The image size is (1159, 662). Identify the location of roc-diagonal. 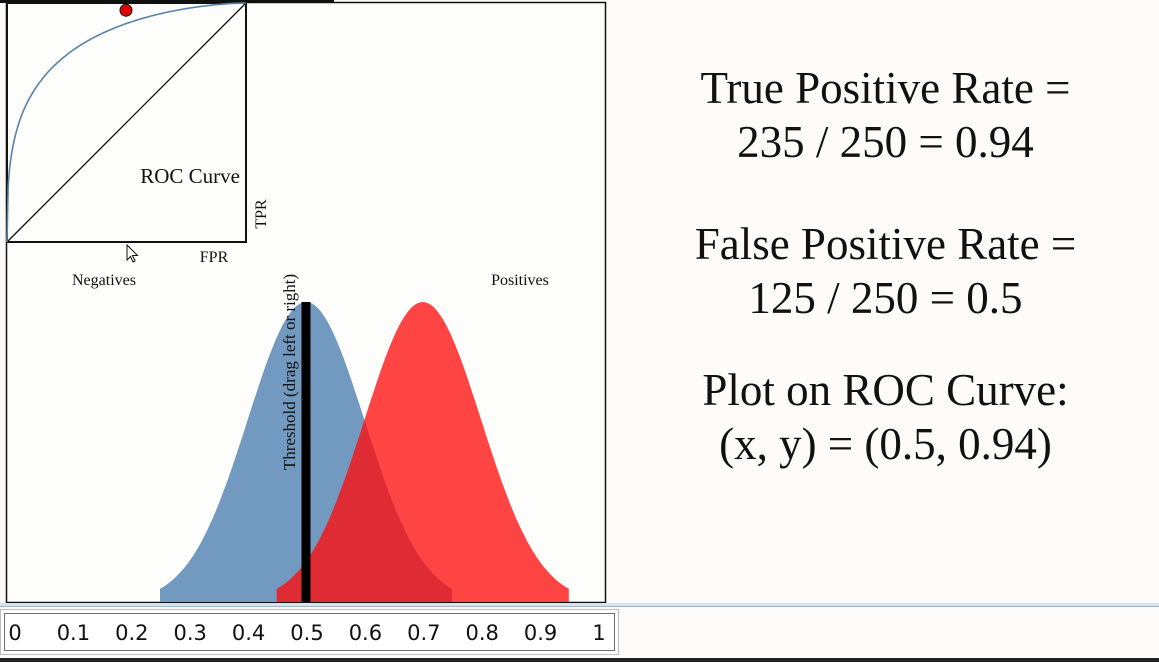
(126, 122).